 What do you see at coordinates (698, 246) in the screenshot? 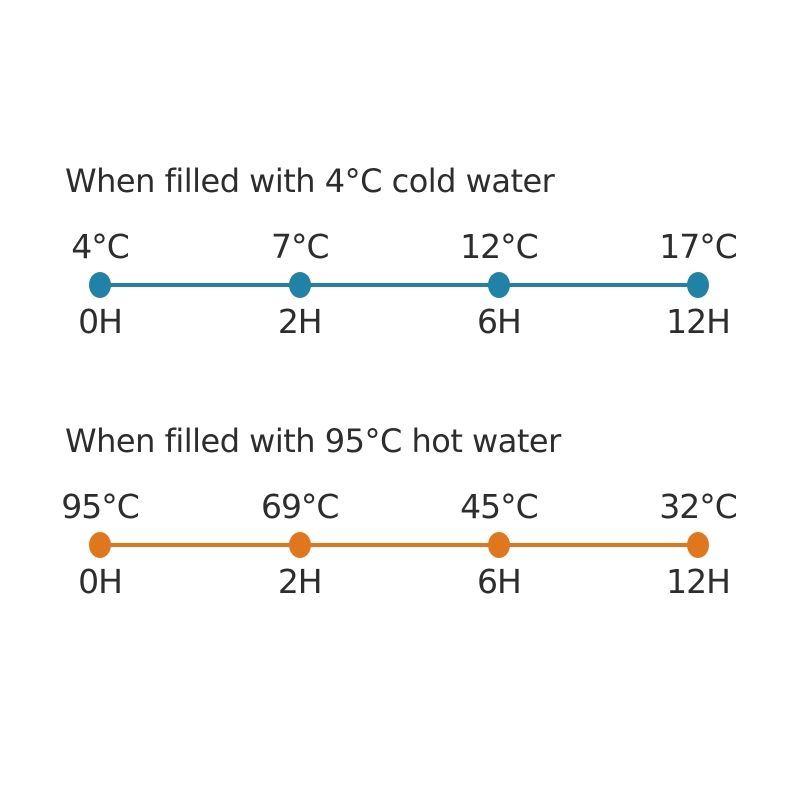
I see `temperature-label: 17°C` at bounding box center [698, 246].